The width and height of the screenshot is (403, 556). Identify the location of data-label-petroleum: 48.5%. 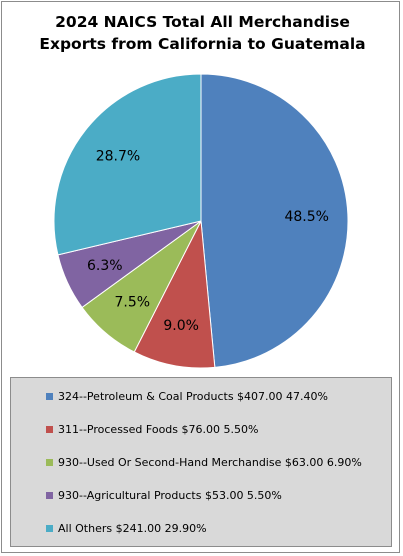
(306, 217).